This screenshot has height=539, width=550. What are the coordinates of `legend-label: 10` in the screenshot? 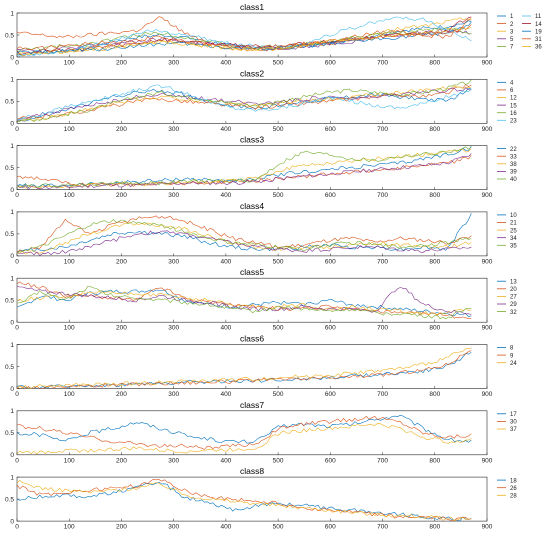 It's located at (513, 216).